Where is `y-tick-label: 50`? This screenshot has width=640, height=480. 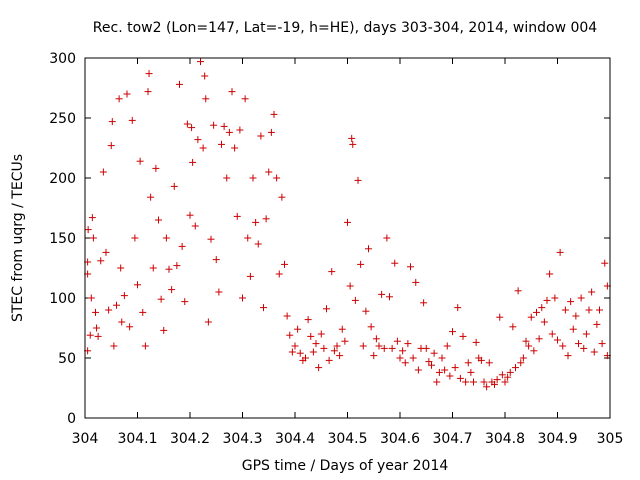
y-tick-label: 50 is located at coordinates (67, 359).